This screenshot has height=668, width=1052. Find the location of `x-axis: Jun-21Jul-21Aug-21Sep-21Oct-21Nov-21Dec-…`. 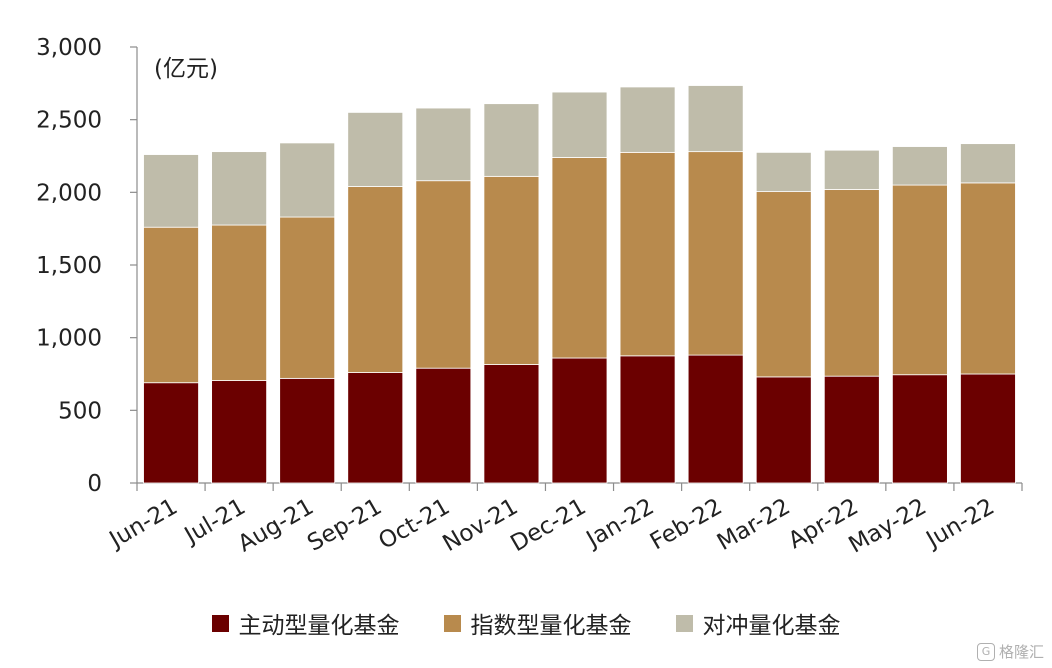

x-axis: Jun-21Jul-21Aug-21Sep-21Oct-21Nov-21Dec-… is located at coordinates (563, 520).